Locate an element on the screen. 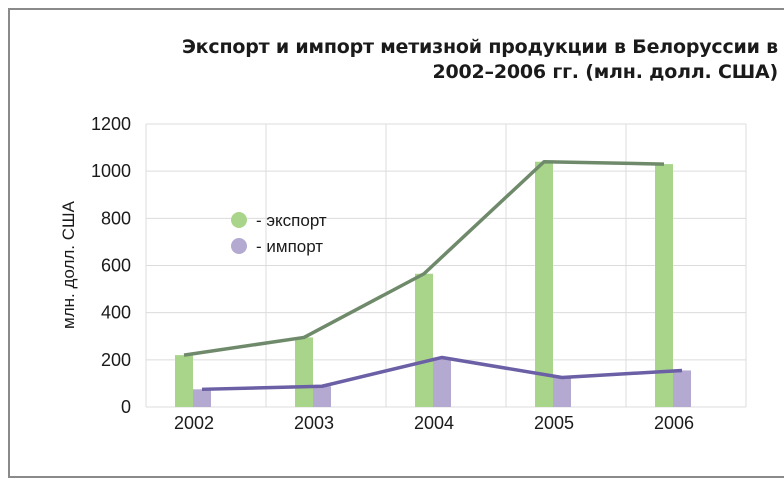 The height and width of the screenshot is (478, 784). chart-title-line-2: 2002–2006 гг. (млн. долл. США) is located at coordinates (605, 72).